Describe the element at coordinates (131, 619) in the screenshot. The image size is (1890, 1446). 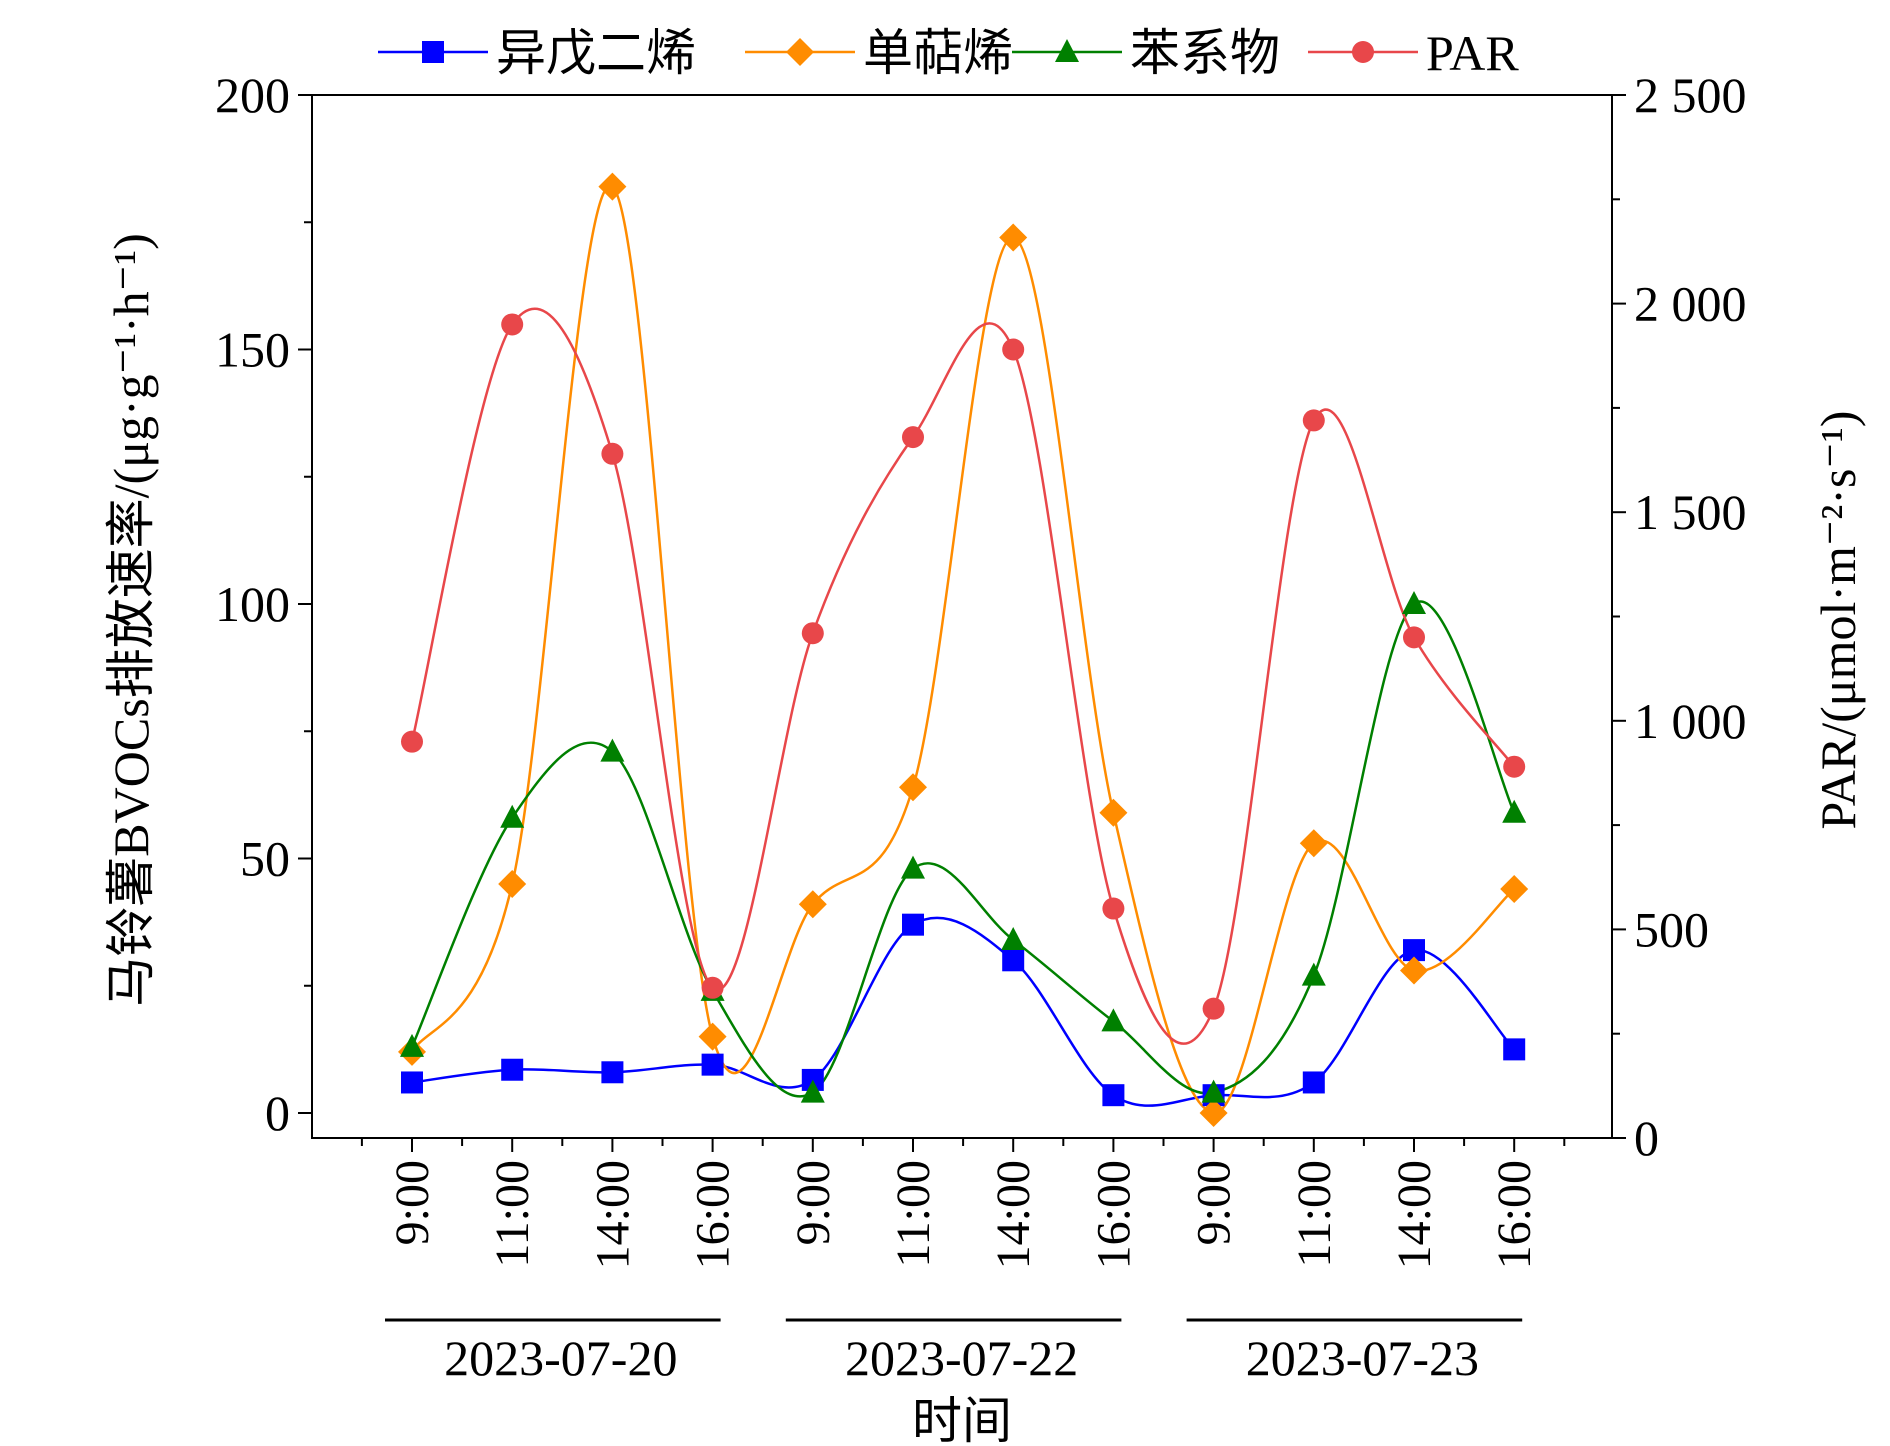
I see `y-axis-left-title: 马铃薯BVOCs排放速率/(μg·g⁻¹·h⁻¹)` at that location.